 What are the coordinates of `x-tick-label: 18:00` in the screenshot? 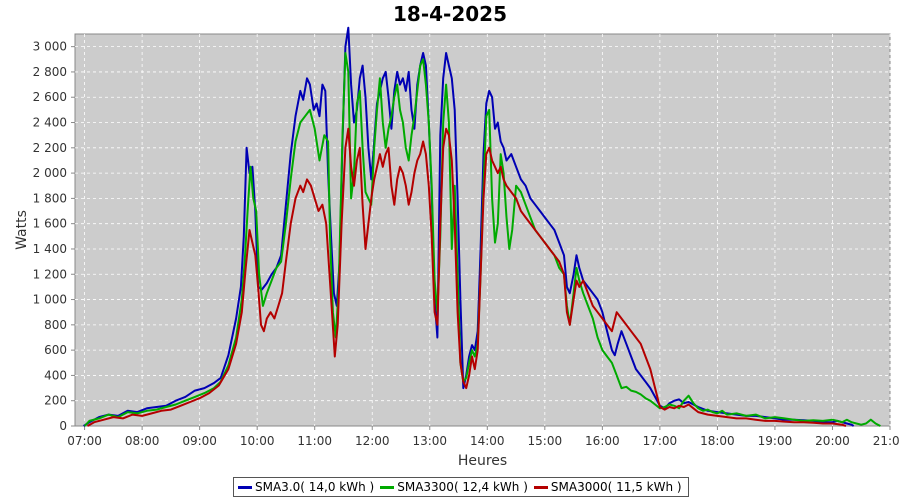 It's located at (717, 441).